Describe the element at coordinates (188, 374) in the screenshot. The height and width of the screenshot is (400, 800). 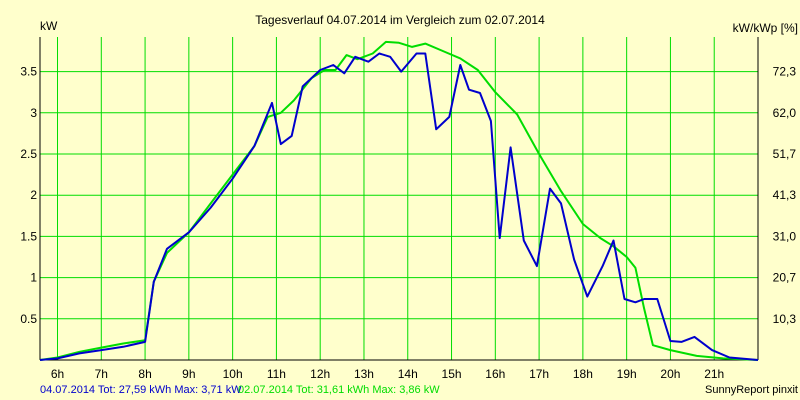
I see `x-tick-label: 9h` at that location.